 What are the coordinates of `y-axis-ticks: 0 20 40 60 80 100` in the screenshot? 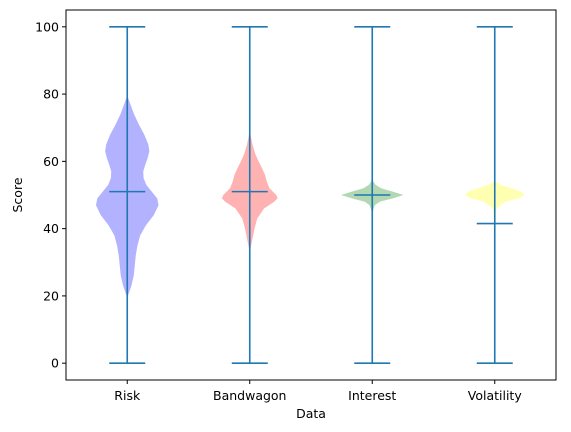 It's located at (50, 195).